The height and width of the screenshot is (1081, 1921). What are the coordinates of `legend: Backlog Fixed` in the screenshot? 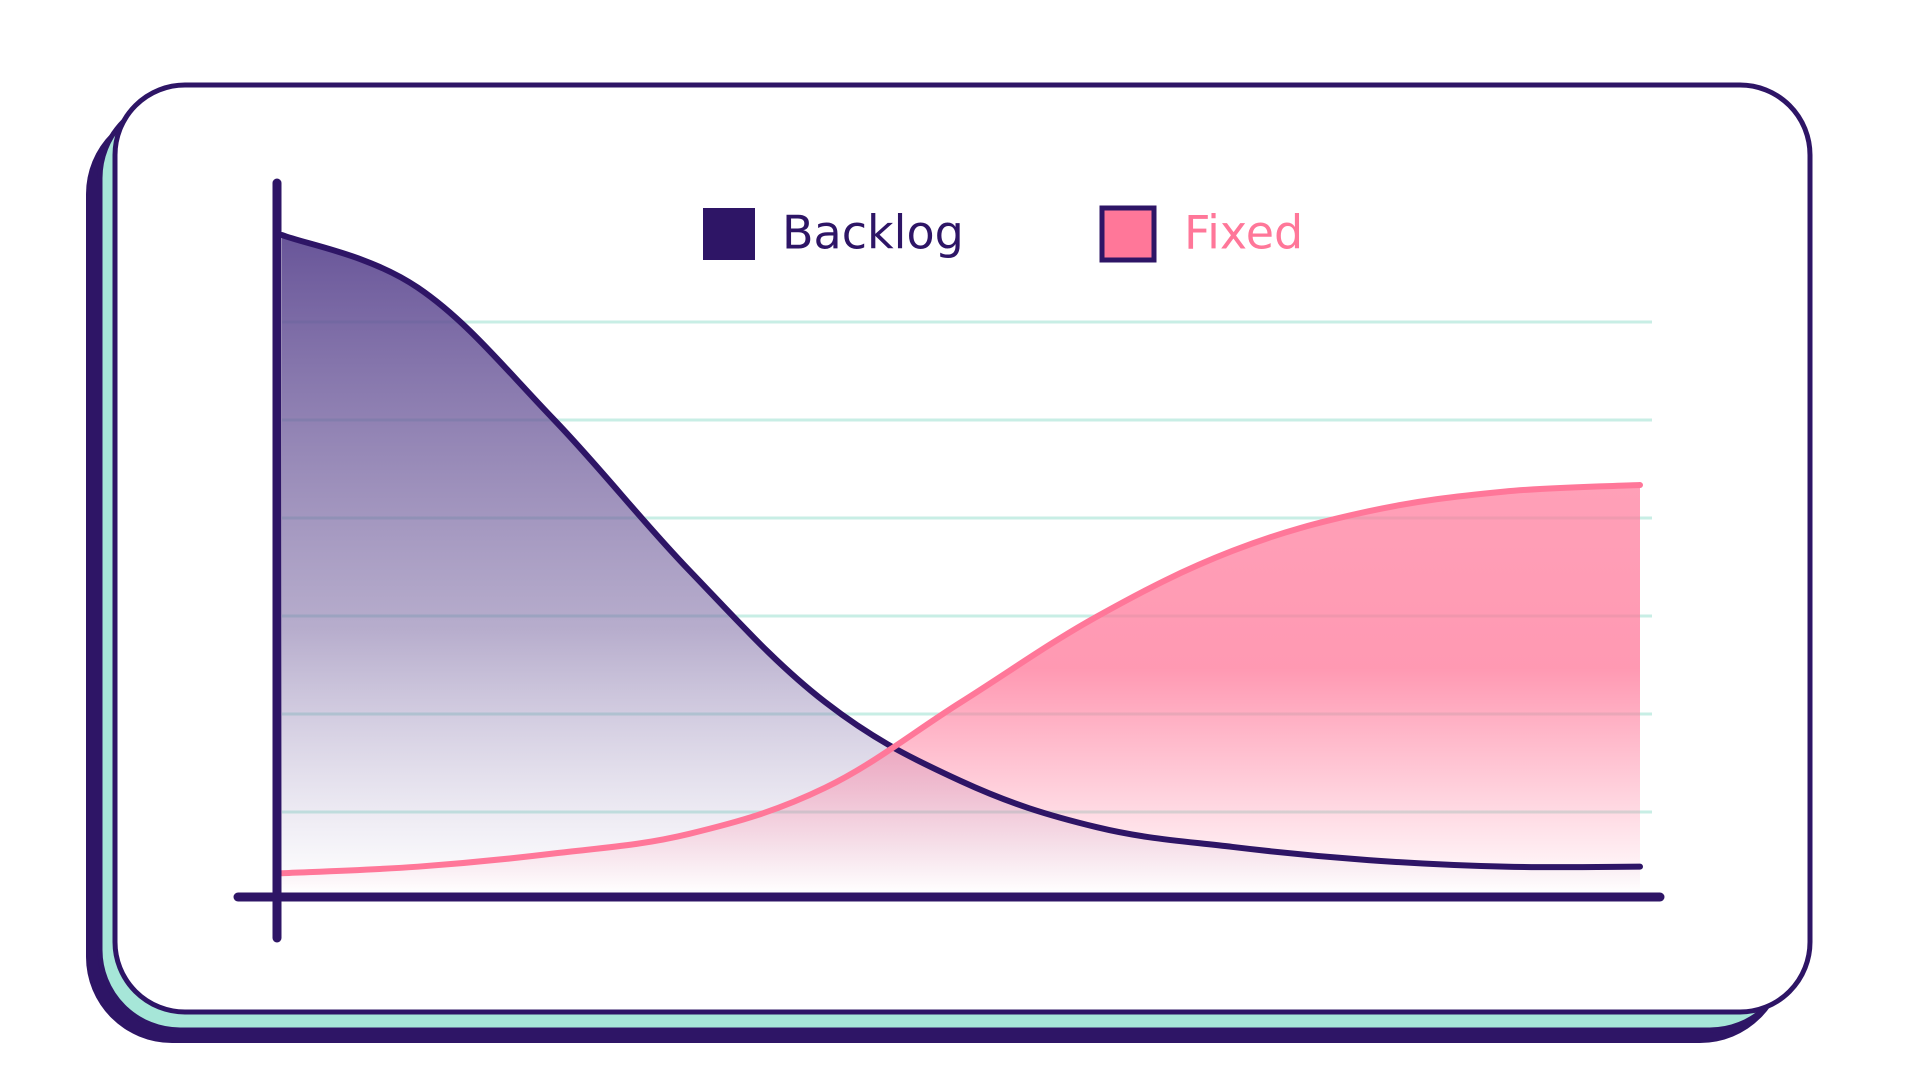 It's located at (1003, 234).